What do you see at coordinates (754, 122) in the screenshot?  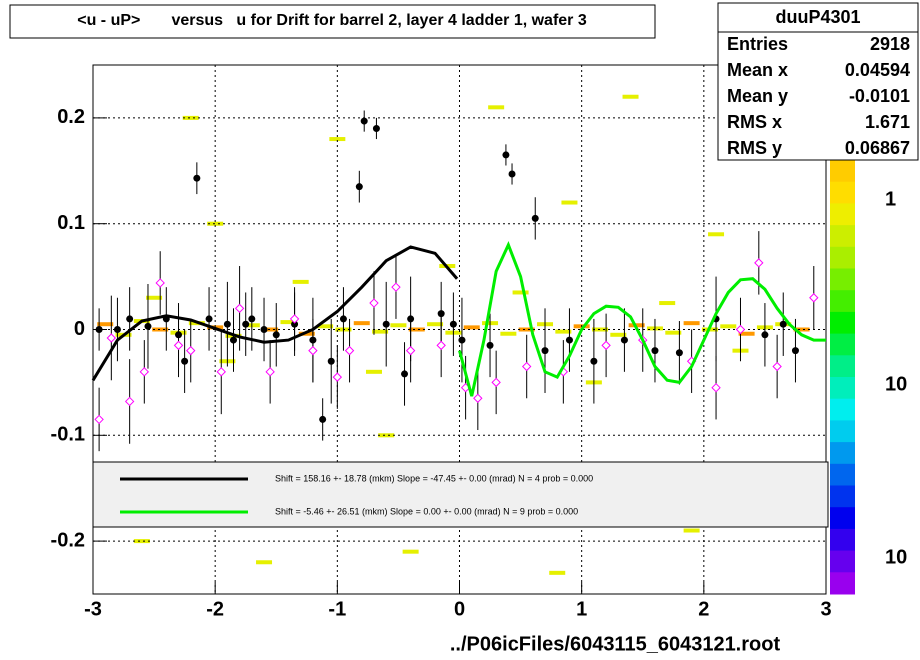 I see `stats-label: RMS x` at bounding box center [754, 122].